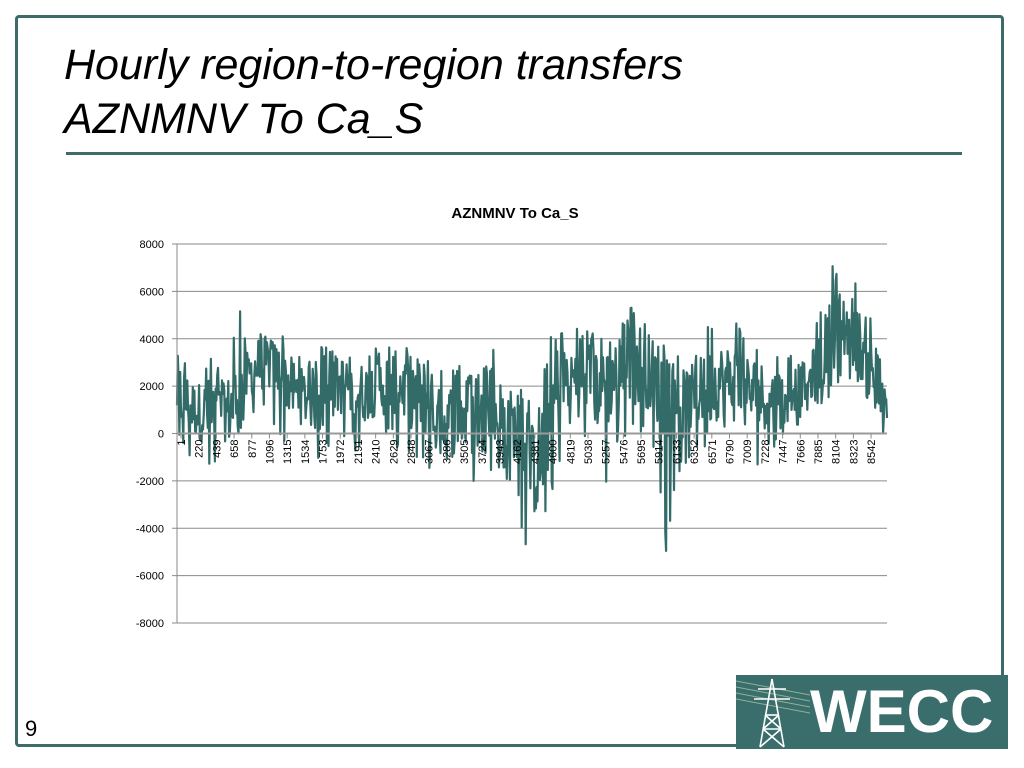 This screenshot has width=1024, height=768. I want to click on y-tick-label: 6000, so click(152, 292).